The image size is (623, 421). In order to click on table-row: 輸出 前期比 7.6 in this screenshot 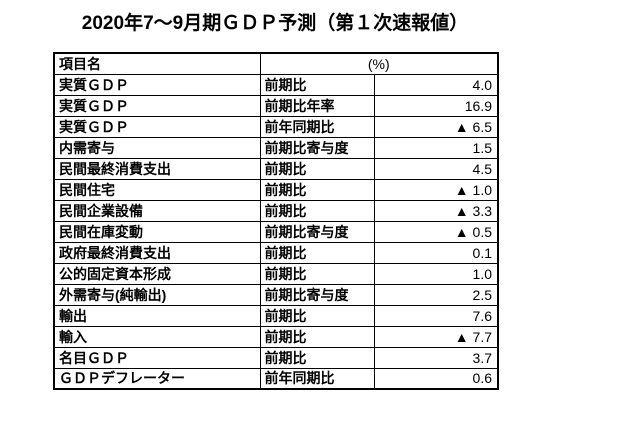, I will do `click(276, 315)`.